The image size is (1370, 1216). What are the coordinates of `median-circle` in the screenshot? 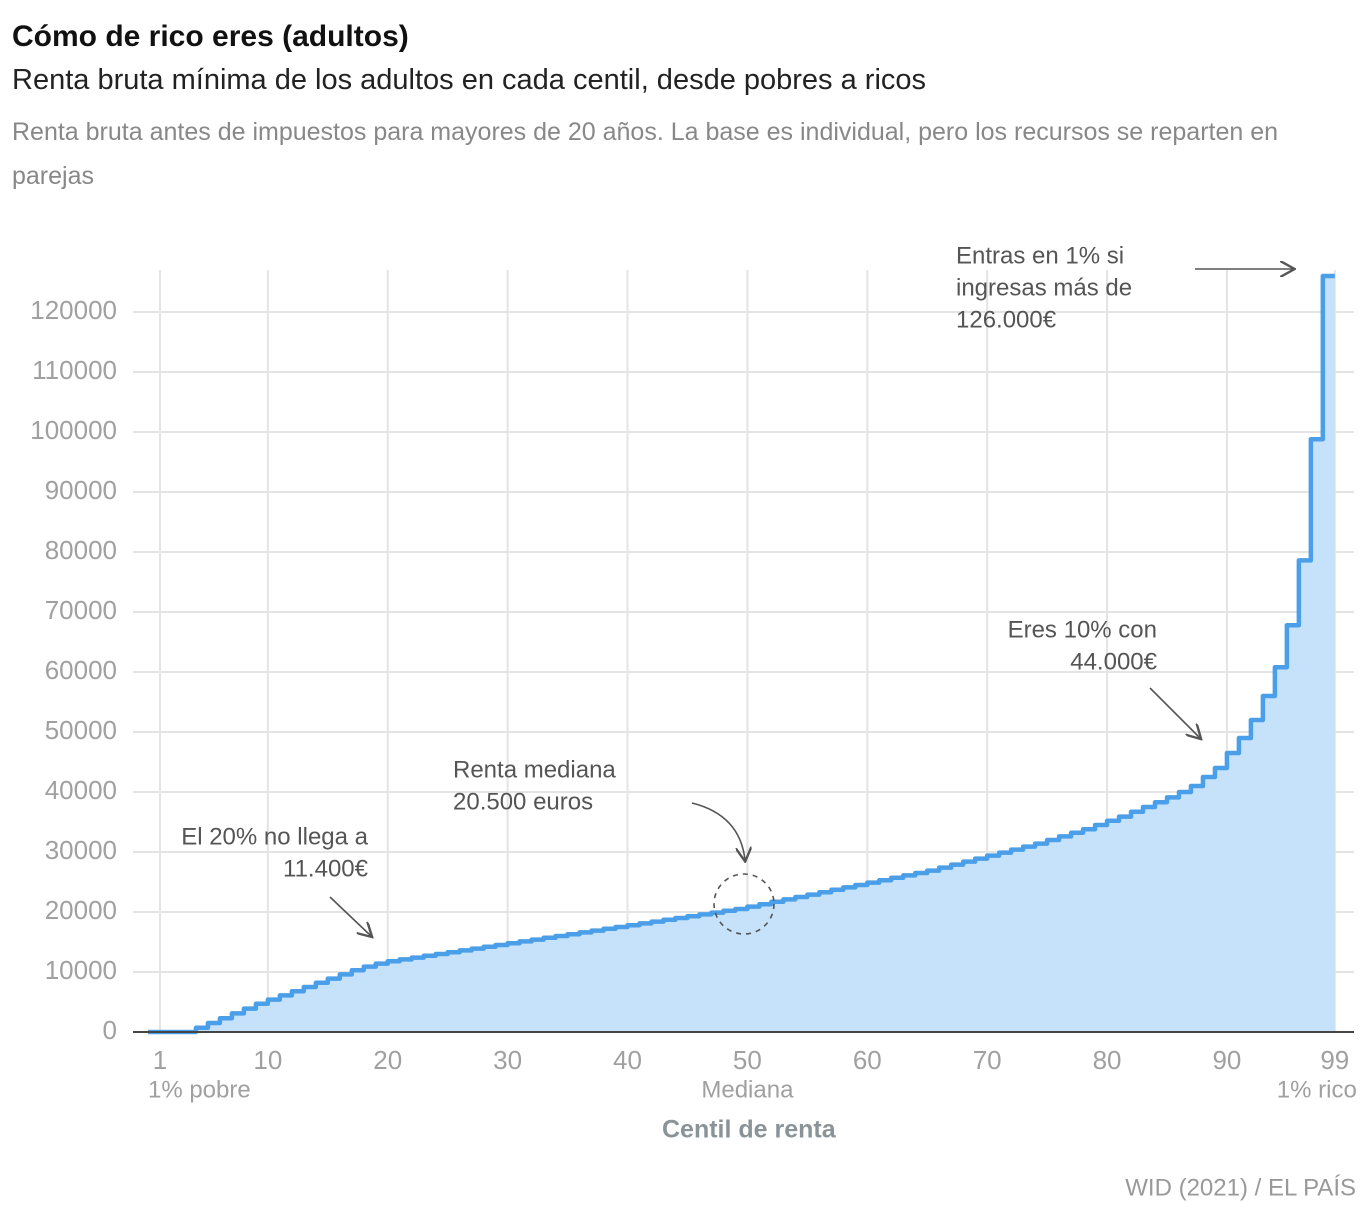 It's located at (744, 904).